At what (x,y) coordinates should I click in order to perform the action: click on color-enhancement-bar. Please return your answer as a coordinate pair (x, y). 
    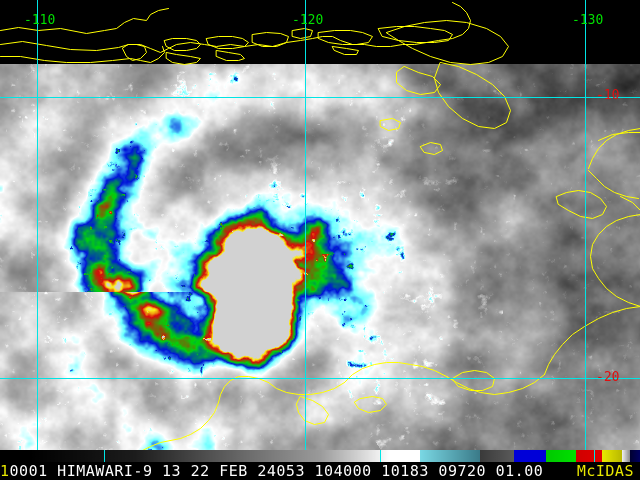
    Looking at the image, I should click on (320, 456).